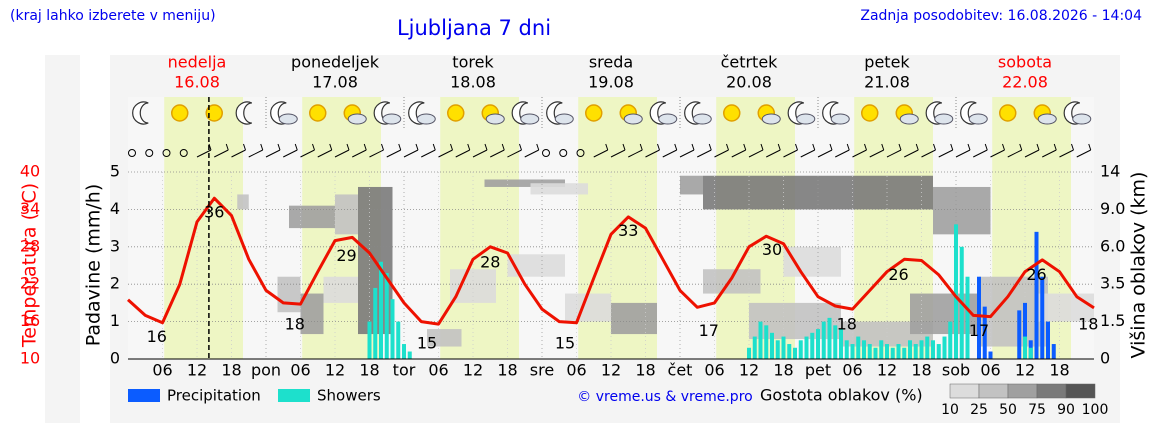  I want to click on cloud-scale-label: 100, so click(1095, 410).